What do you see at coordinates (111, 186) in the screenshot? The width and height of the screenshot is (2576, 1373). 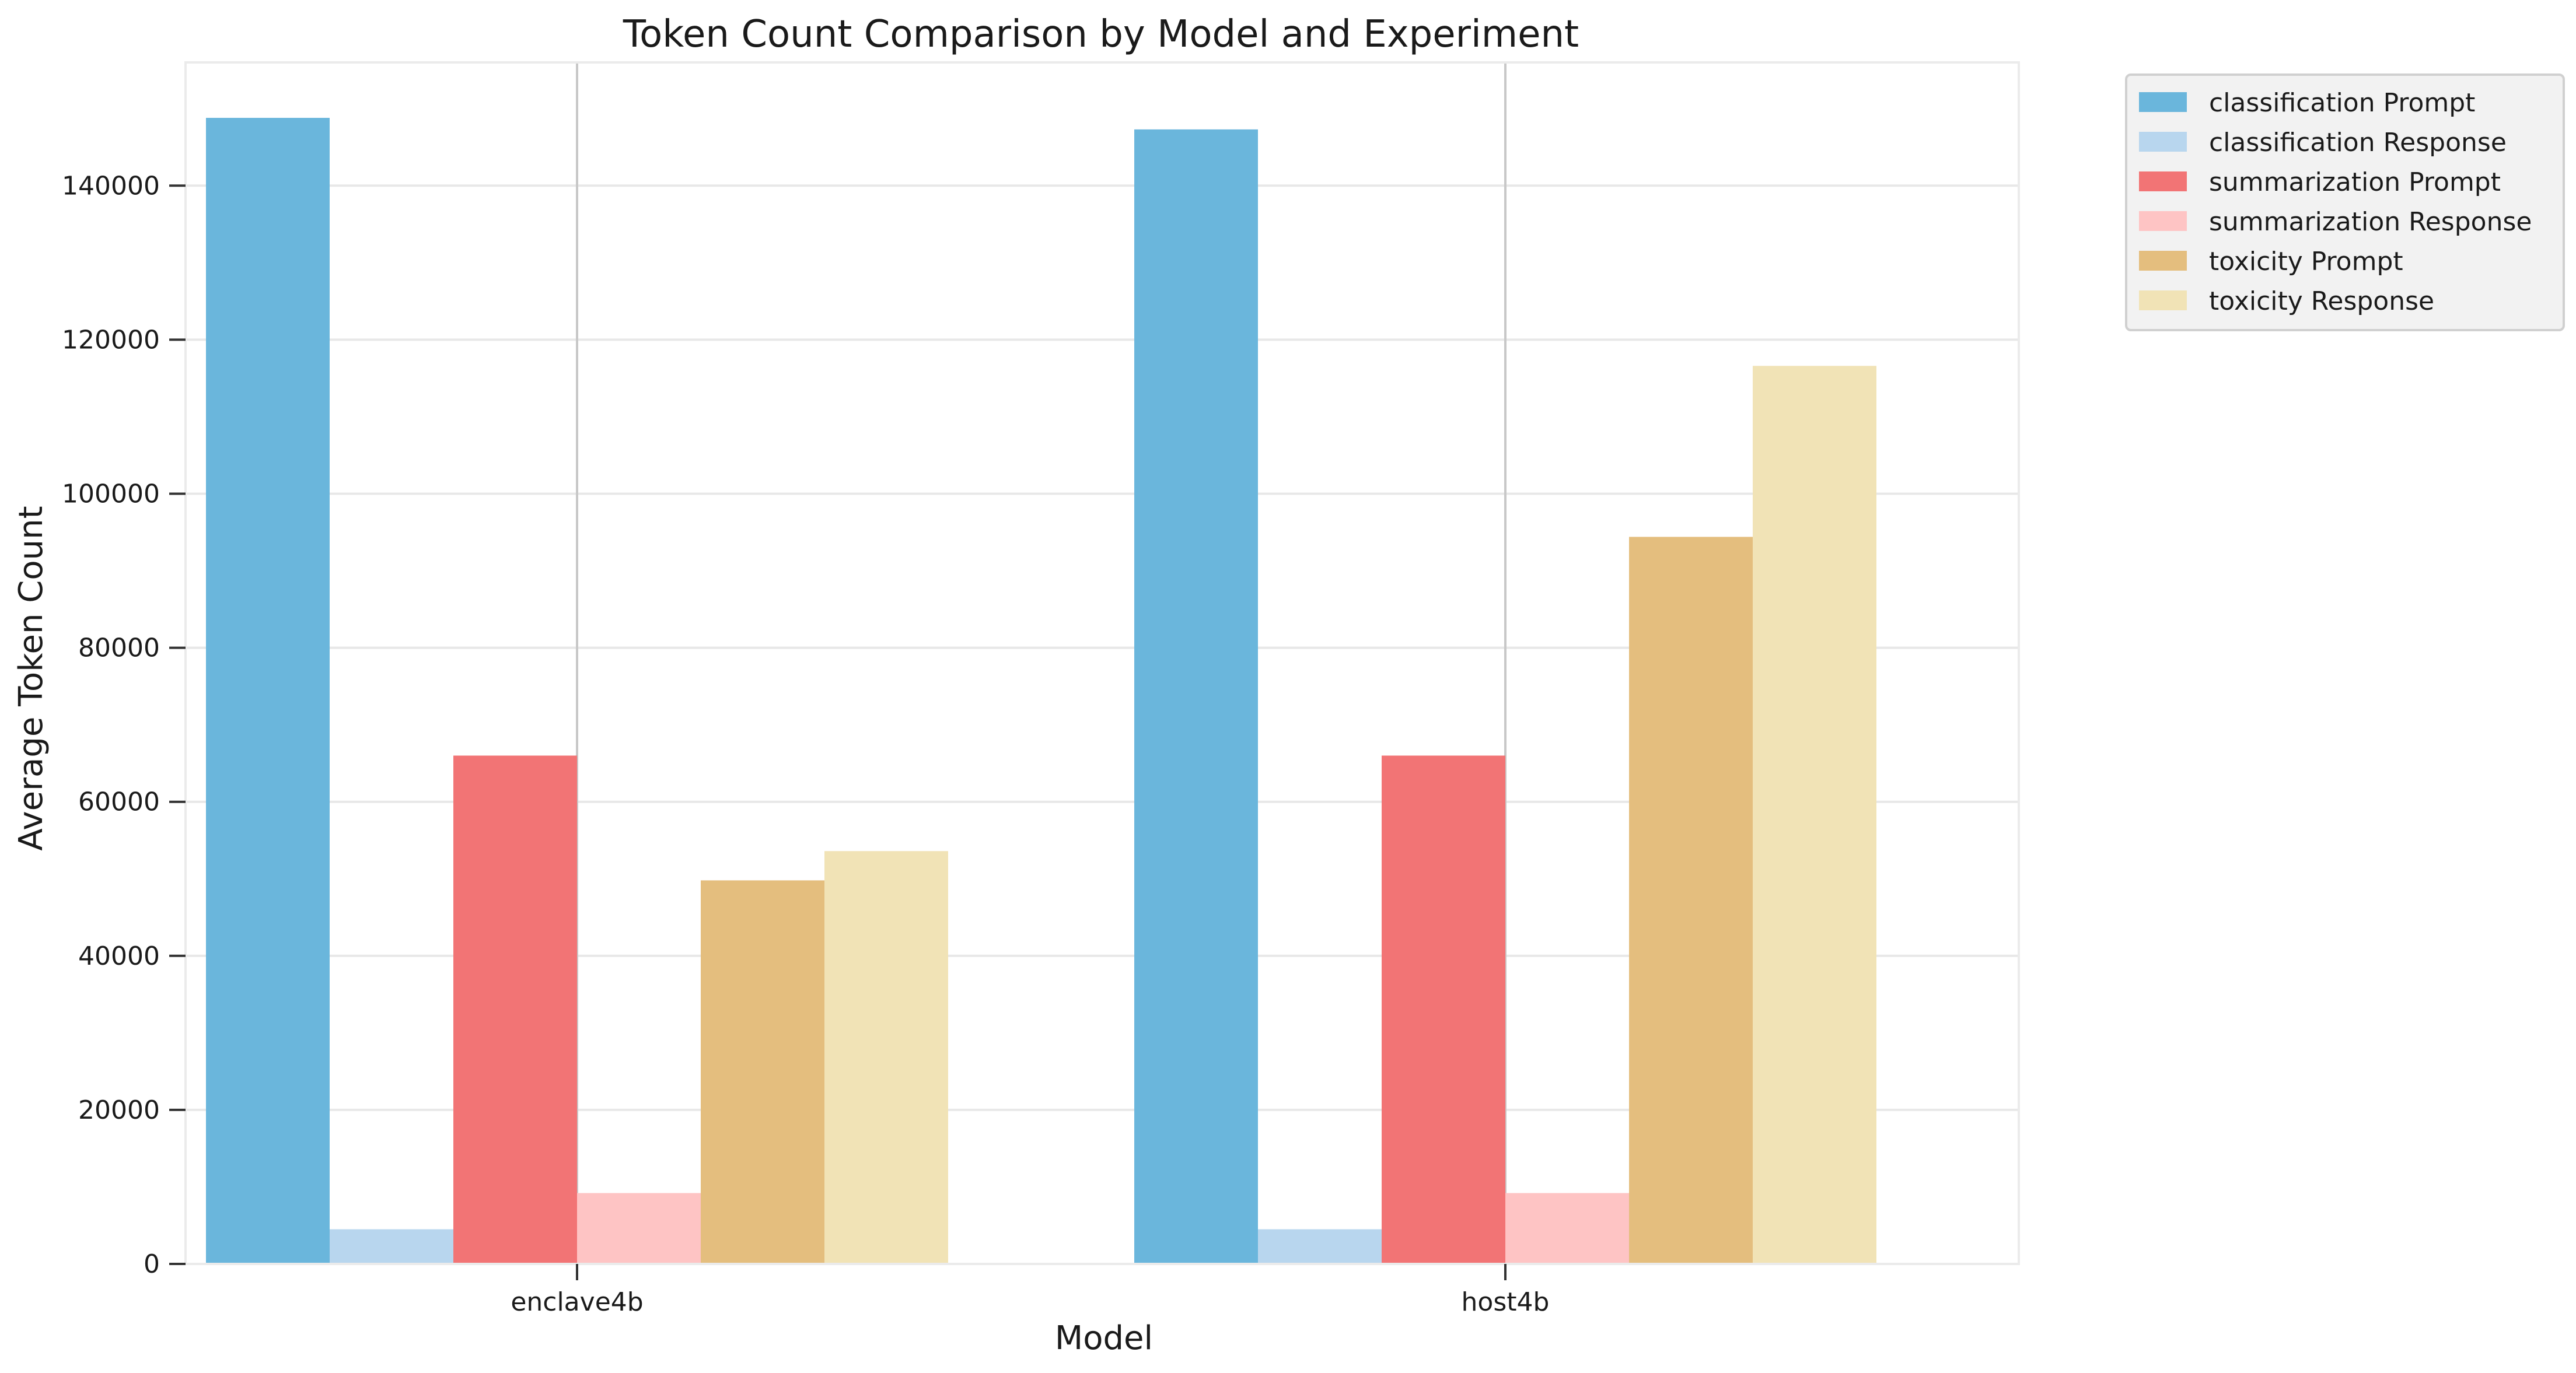 I see `y-tick-label: 140000` at bounding box center [111, 186].